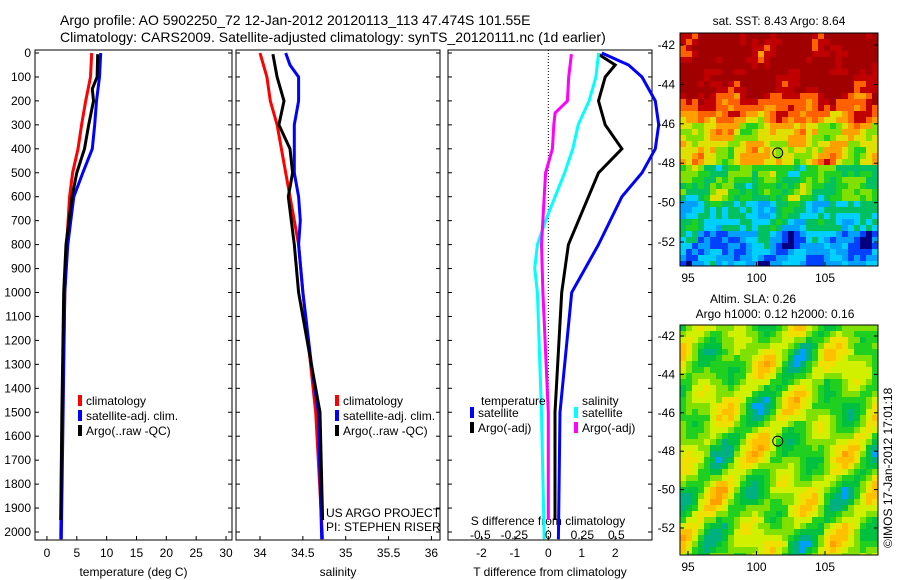 The width and height of the screenshot is (900, 580). What do you see at coordinates (667, 336) in the screenshot?
I see `map-lat-label: -42` at bounding box center [667, 336].